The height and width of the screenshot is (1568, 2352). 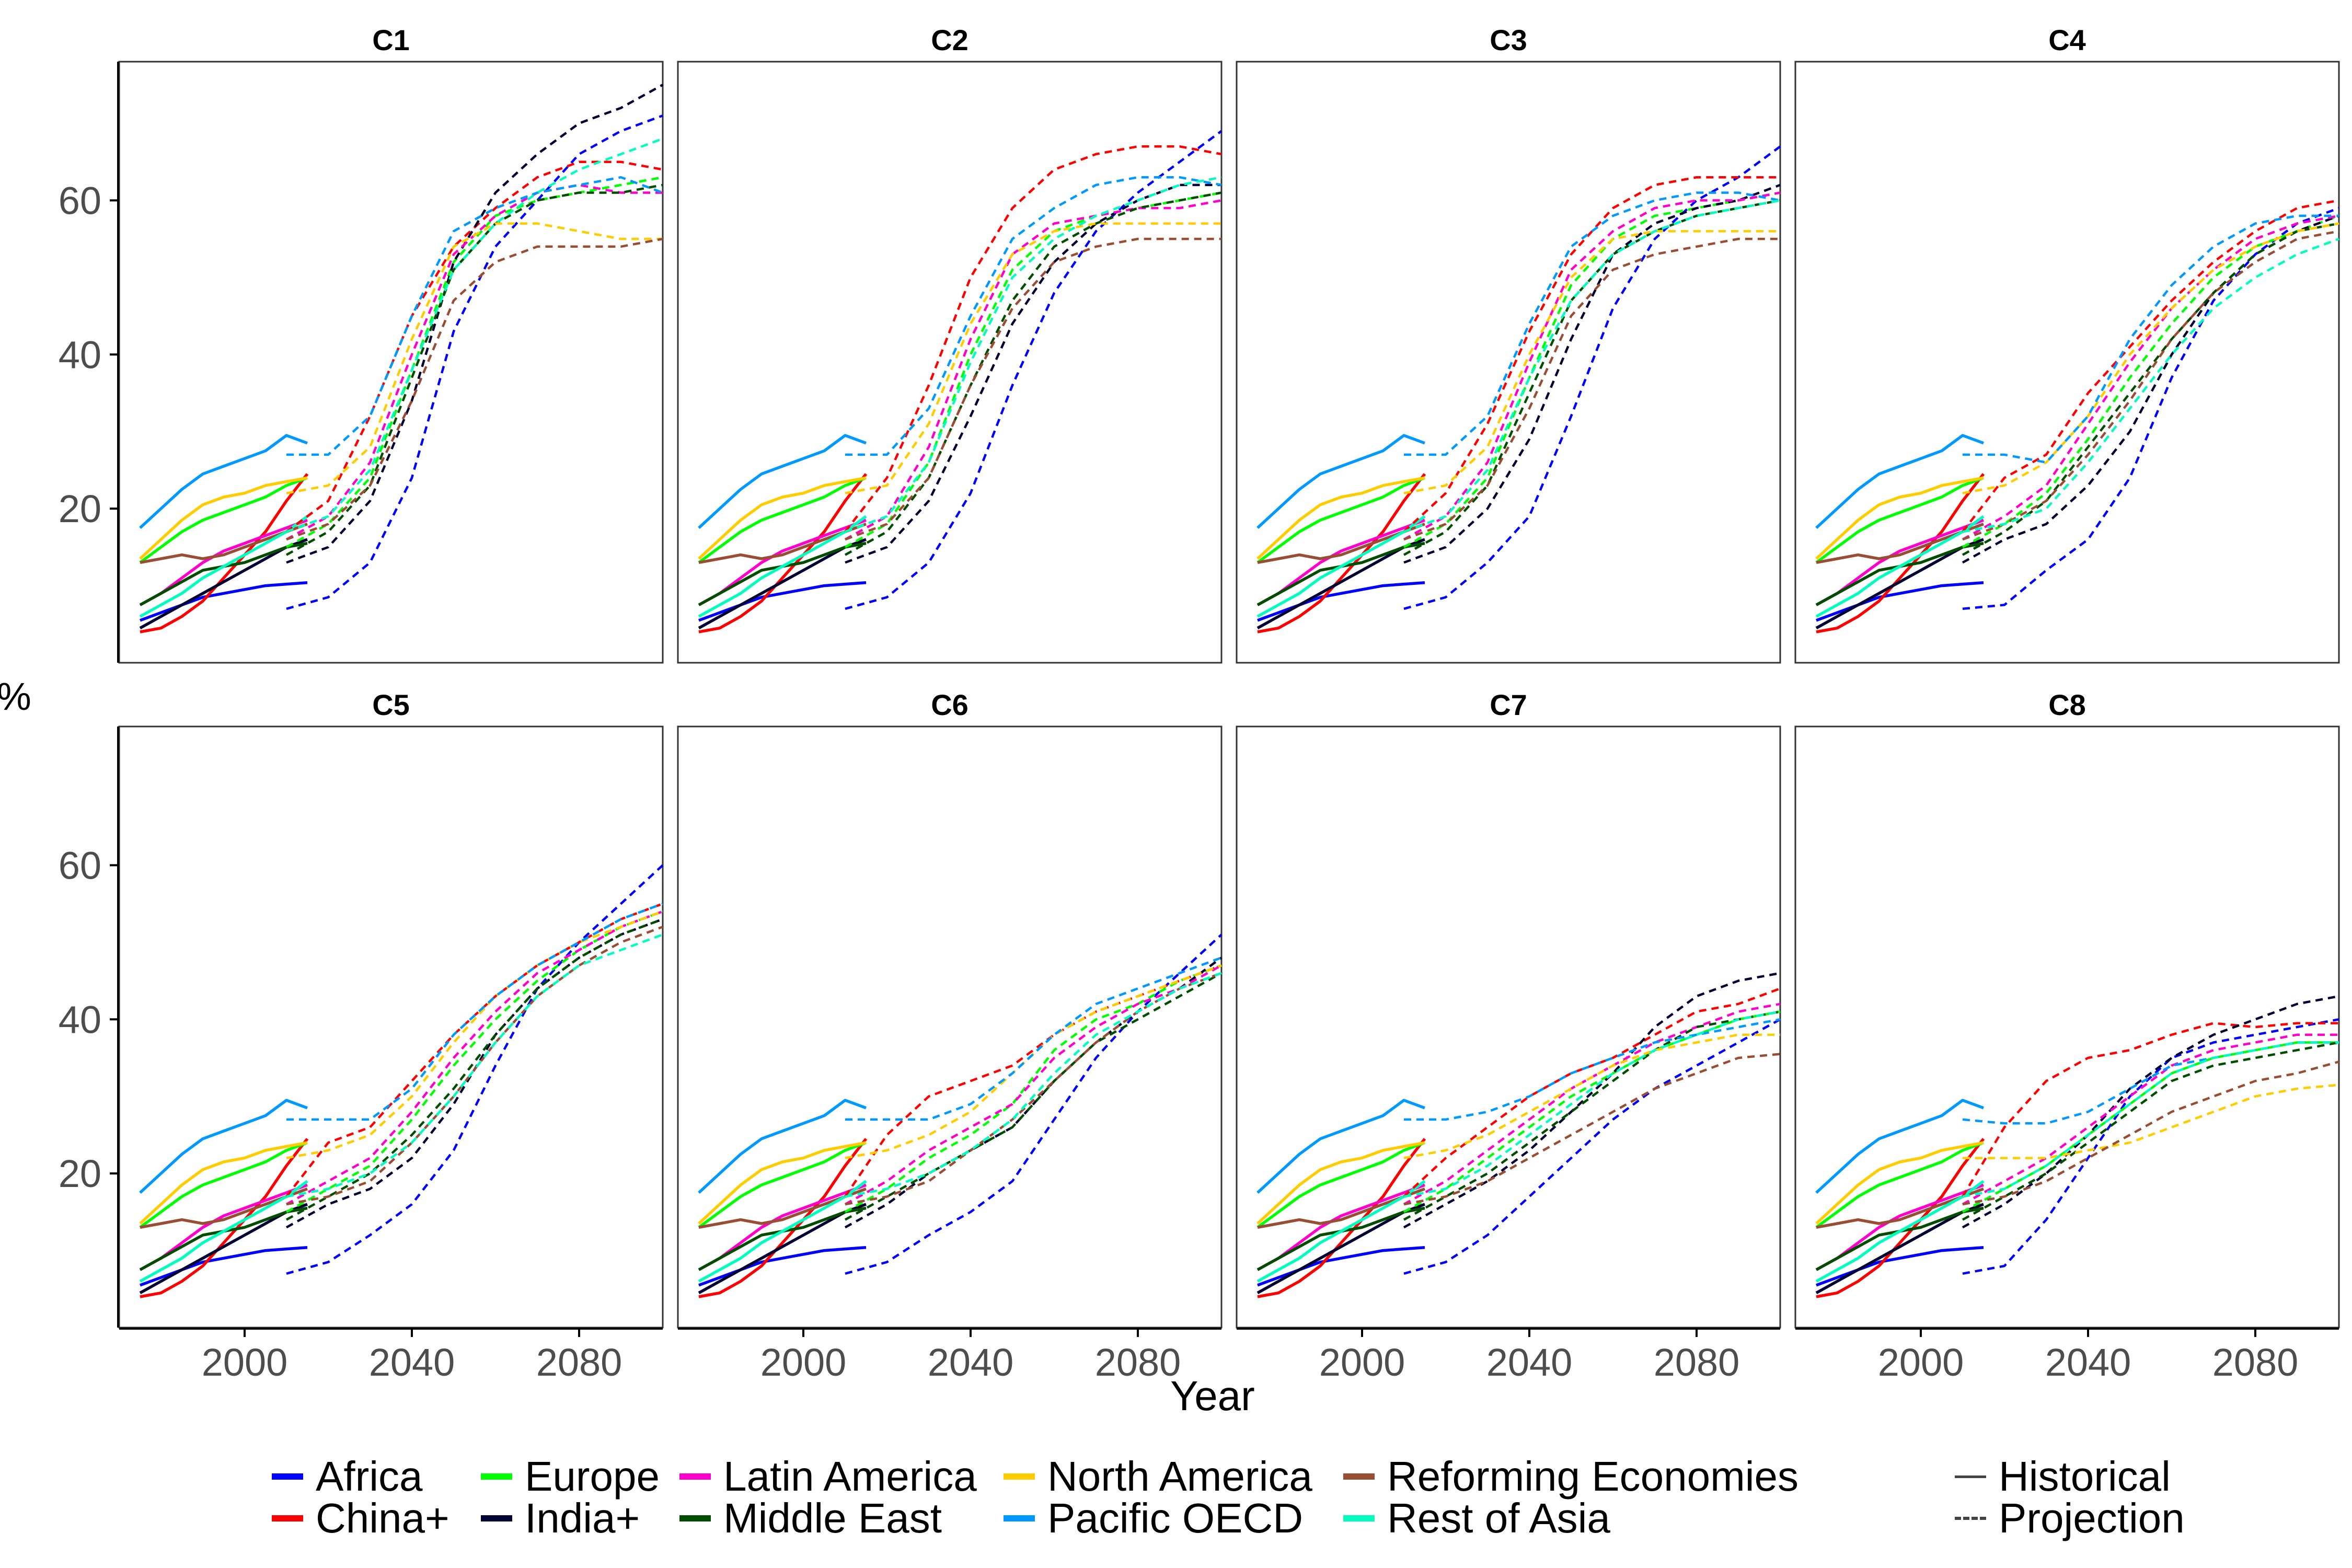 I want to click on legend-label: Europe, so click(x=592, y=1476).